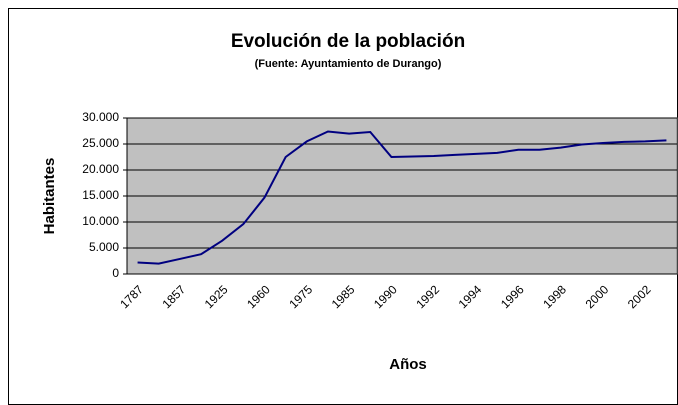 This screenshot has width=678, height=405. Describe the element at coordinates (348, 41) in the screenshot. I see `chart-title: Evolución de la población` at that location.